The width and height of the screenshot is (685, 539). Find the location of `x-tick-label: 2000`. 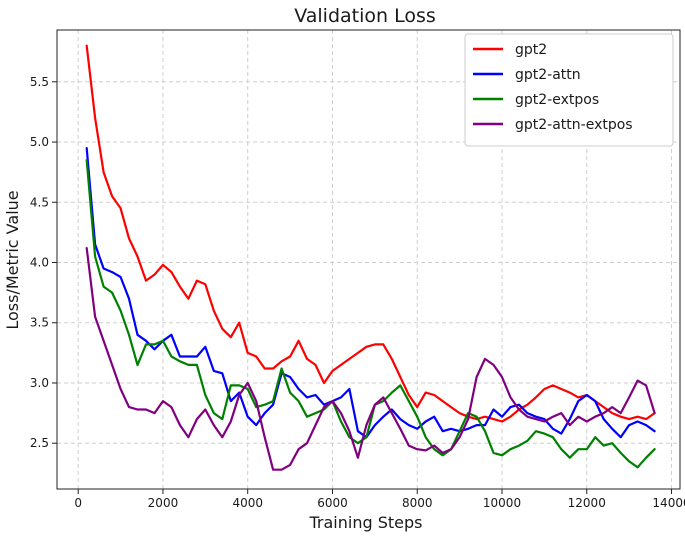

x-tick-label: 2000 is located at coordinates (163, 503).